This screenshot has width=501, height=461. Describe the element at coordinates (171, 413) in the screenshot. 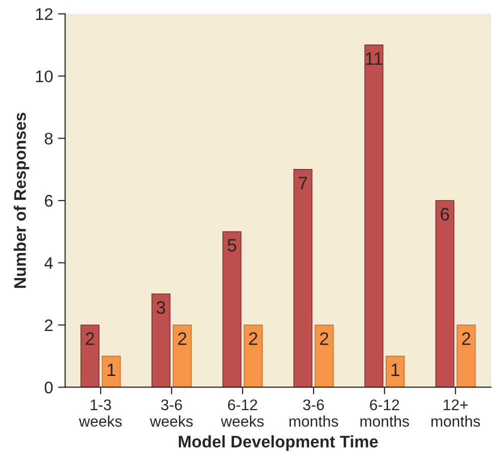

I see `x-tick-label: 3-6 weeks` at that location.